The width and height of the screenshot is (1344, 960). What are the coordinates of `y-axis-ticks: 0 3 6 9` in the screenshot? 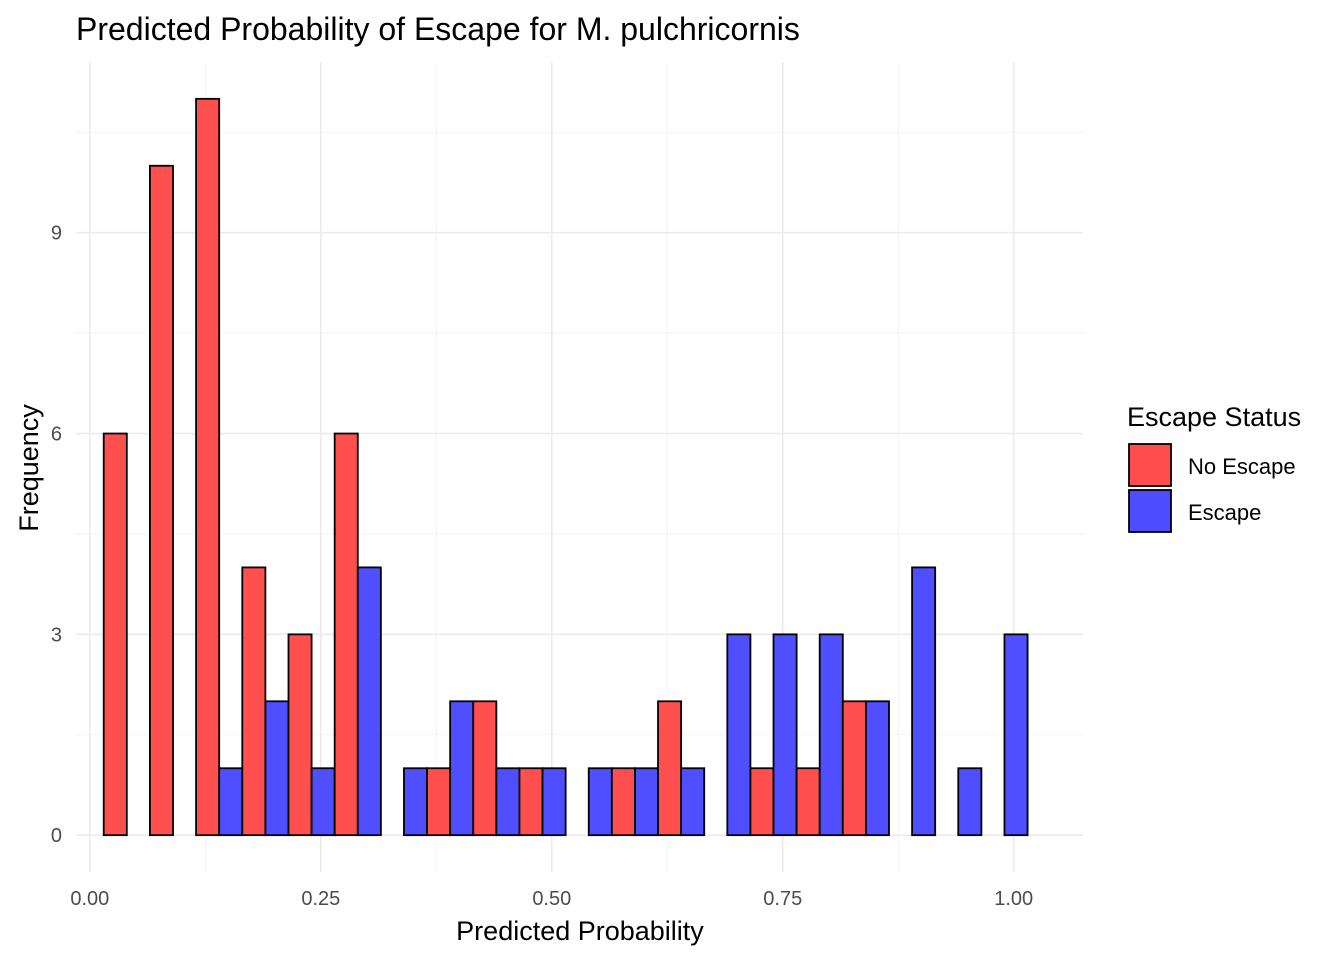 It's located at (56, 535).